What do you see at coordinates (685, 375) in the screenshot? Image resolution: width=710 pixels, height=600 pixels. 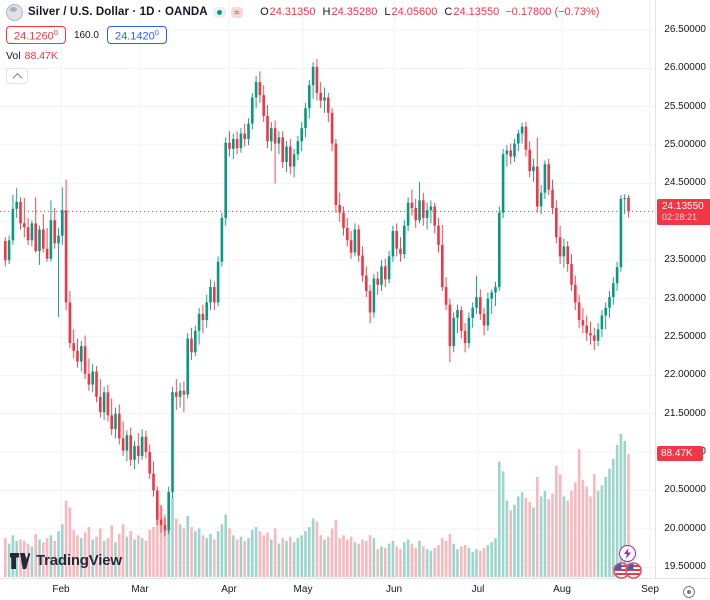 I see `price-axis-tick: 22.00000` at bounding box center [685, 375].